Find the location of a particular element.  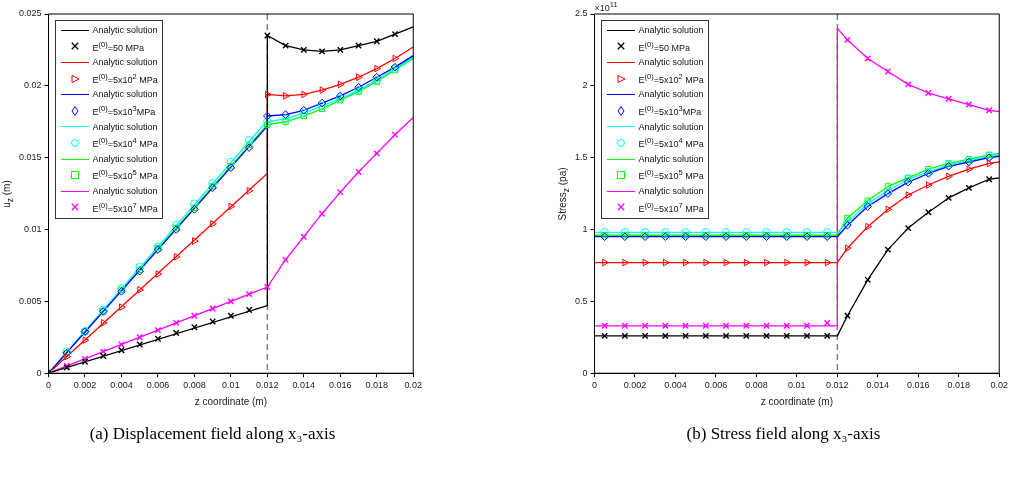

text: (a) Displacement field along x₃-axis is located at coordinates (212, 434).